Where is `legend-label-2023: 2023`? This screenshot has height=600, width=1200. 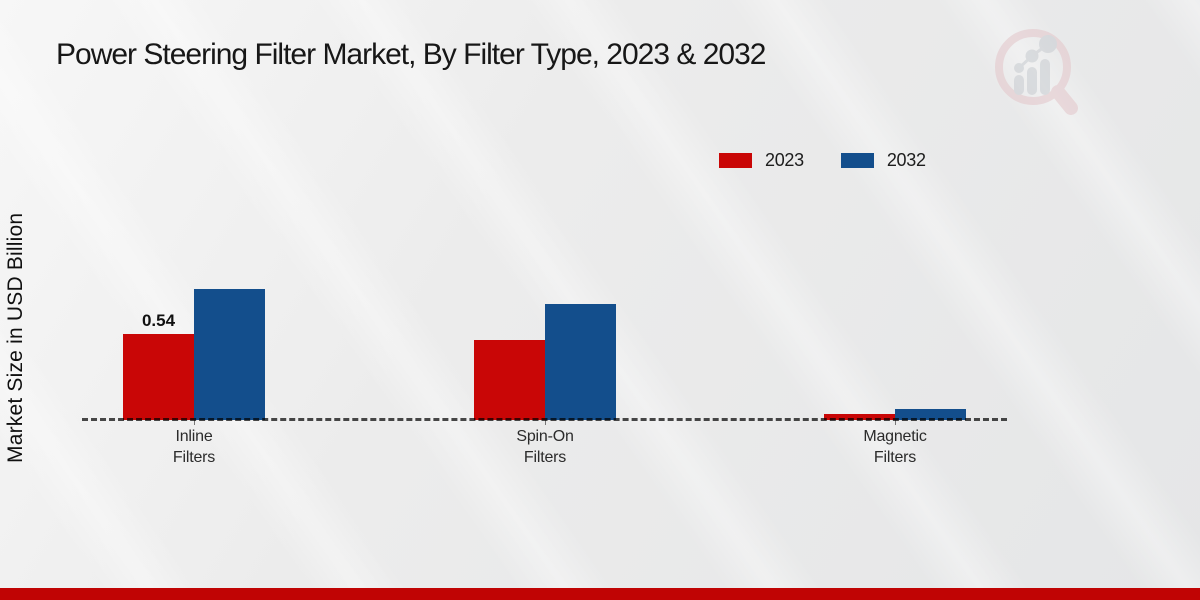
legend-label-2023: 2023 is located at coordinates (784, 160).